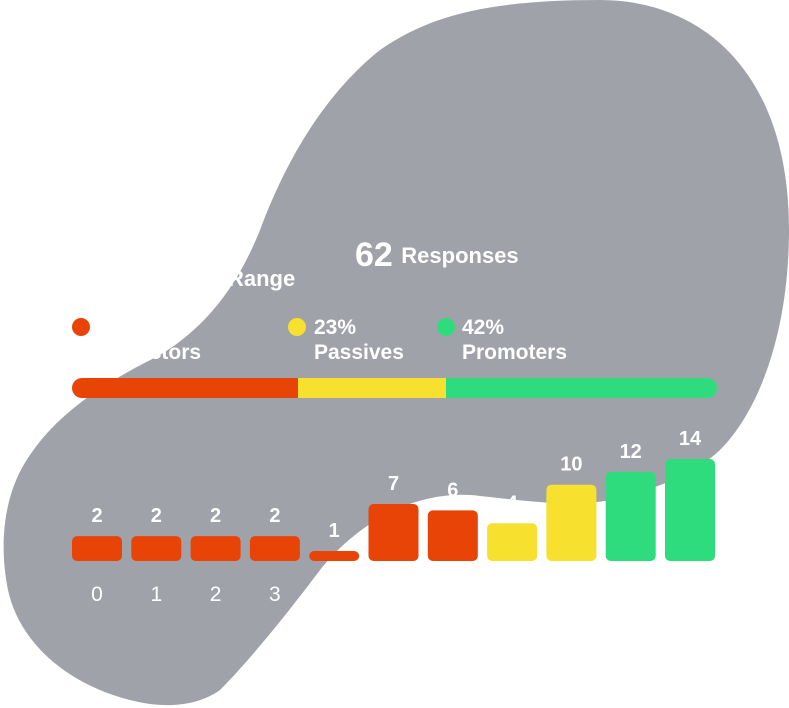  What do you see at coordinates (156, 594) in the screenshot?
I see `x-tick-label: 1` at bounding box center [156, 594].